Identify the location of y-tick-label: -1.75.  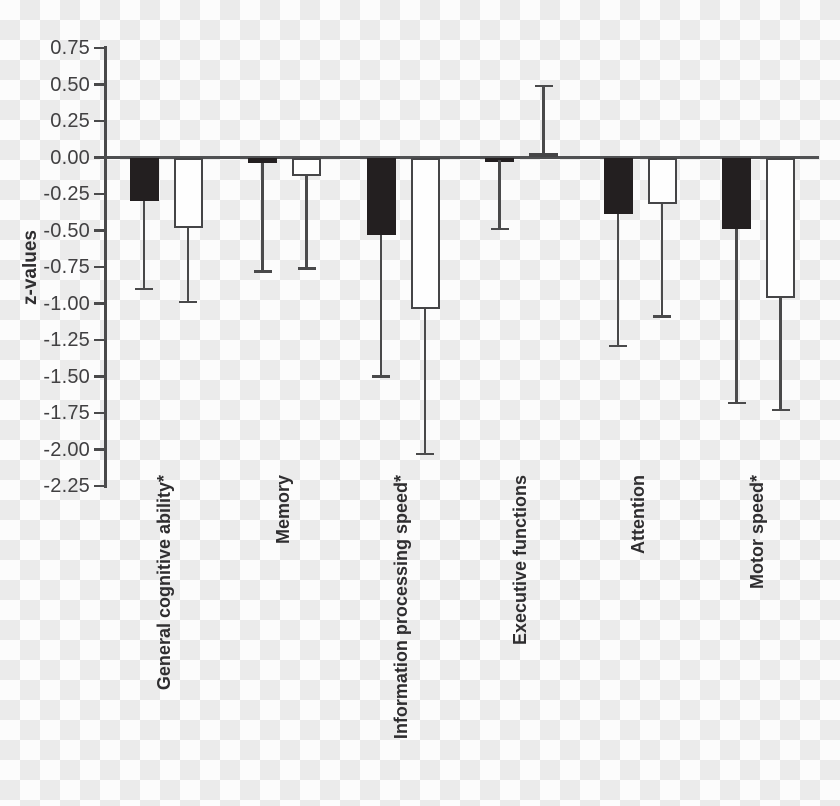
(66, 413).